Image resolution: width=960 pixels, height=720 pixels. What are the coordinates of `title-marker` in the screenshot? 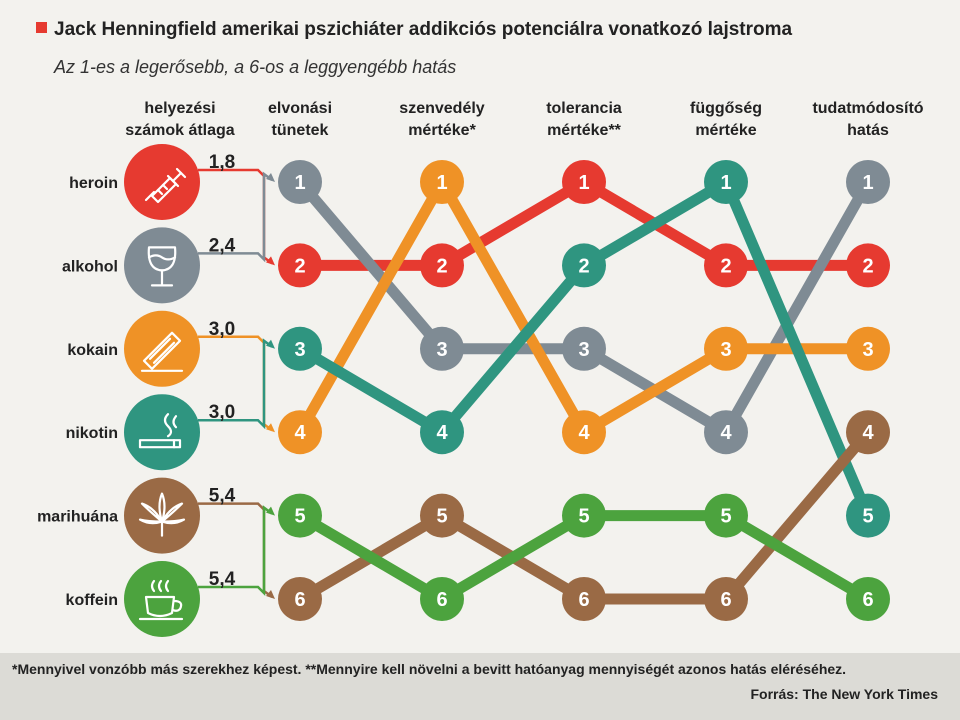 It's located at (41, 27).